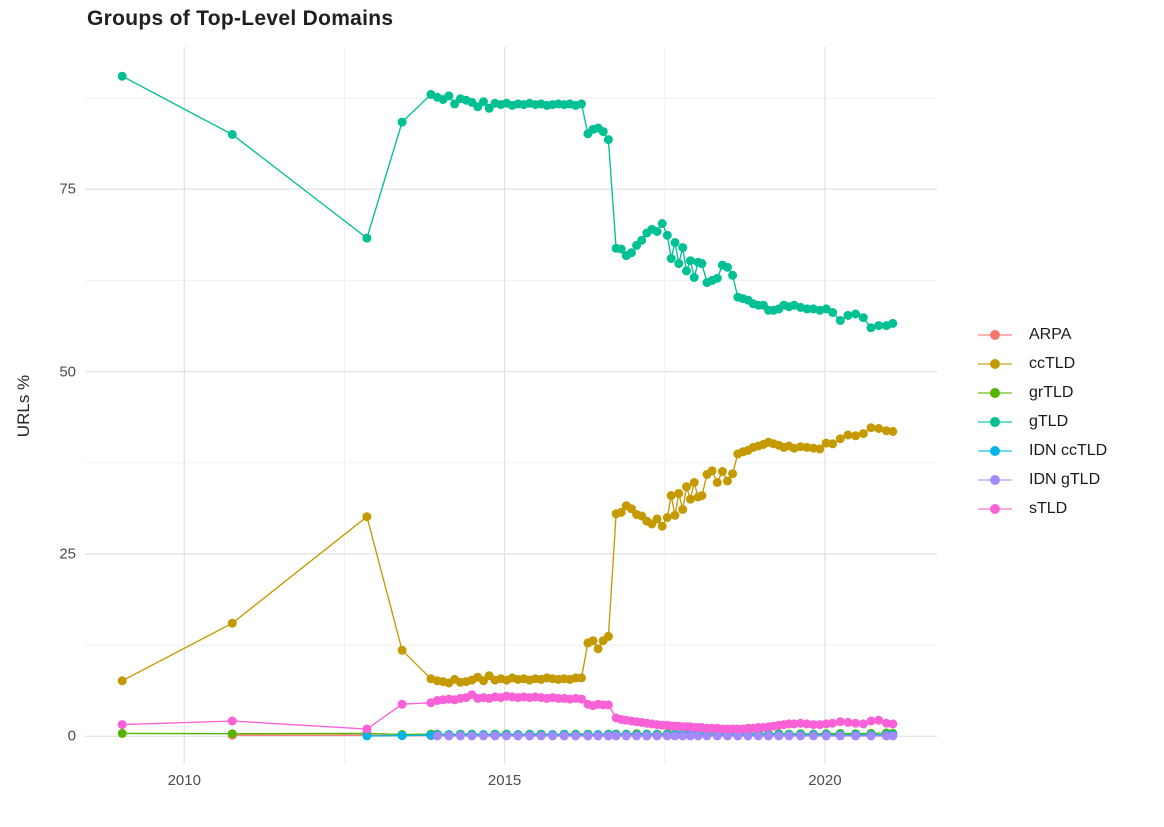  I want to click on series-stld, so click(507, 712).